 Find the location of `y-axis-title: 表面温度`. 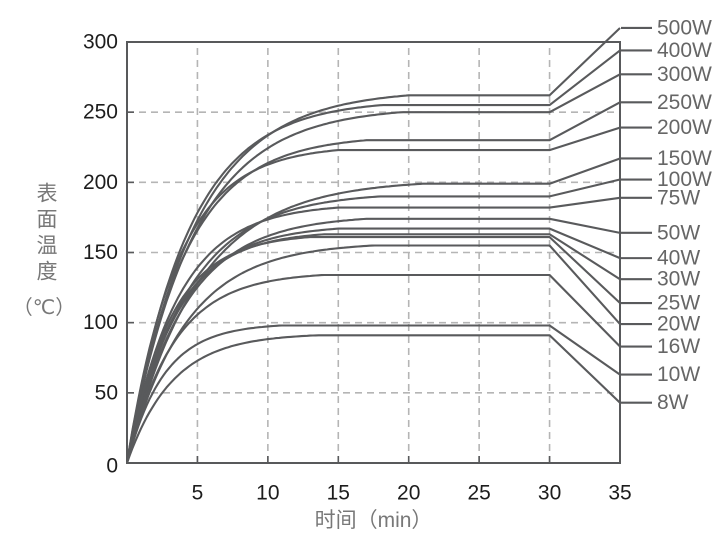

y-axis-title: 表面温度 is located at coordinates (45, 234).